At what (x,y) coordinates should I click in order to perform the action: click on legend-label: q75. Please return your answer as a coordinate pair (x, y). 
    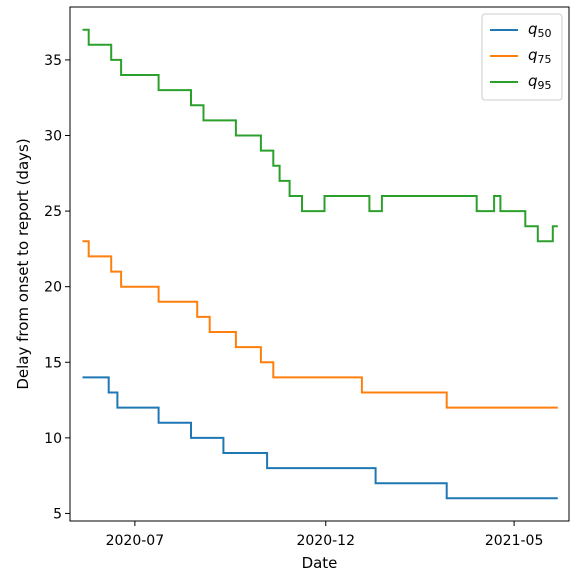
    Looking at the image, I should click on (540, 56).